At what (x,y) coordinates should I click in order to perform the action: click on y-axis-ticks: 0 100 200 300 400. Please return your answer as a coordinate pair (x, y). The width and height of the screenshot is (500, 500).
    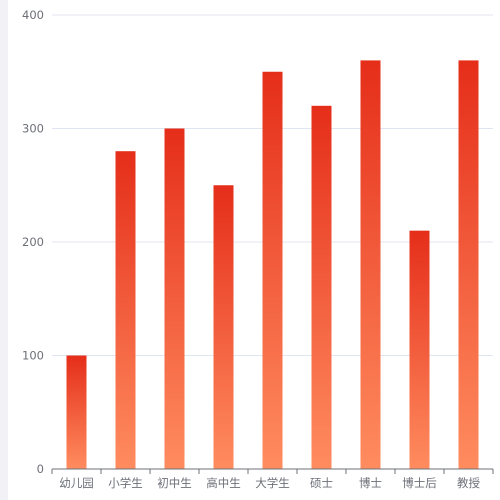
    Looking at the image, I should click on (33, 242).